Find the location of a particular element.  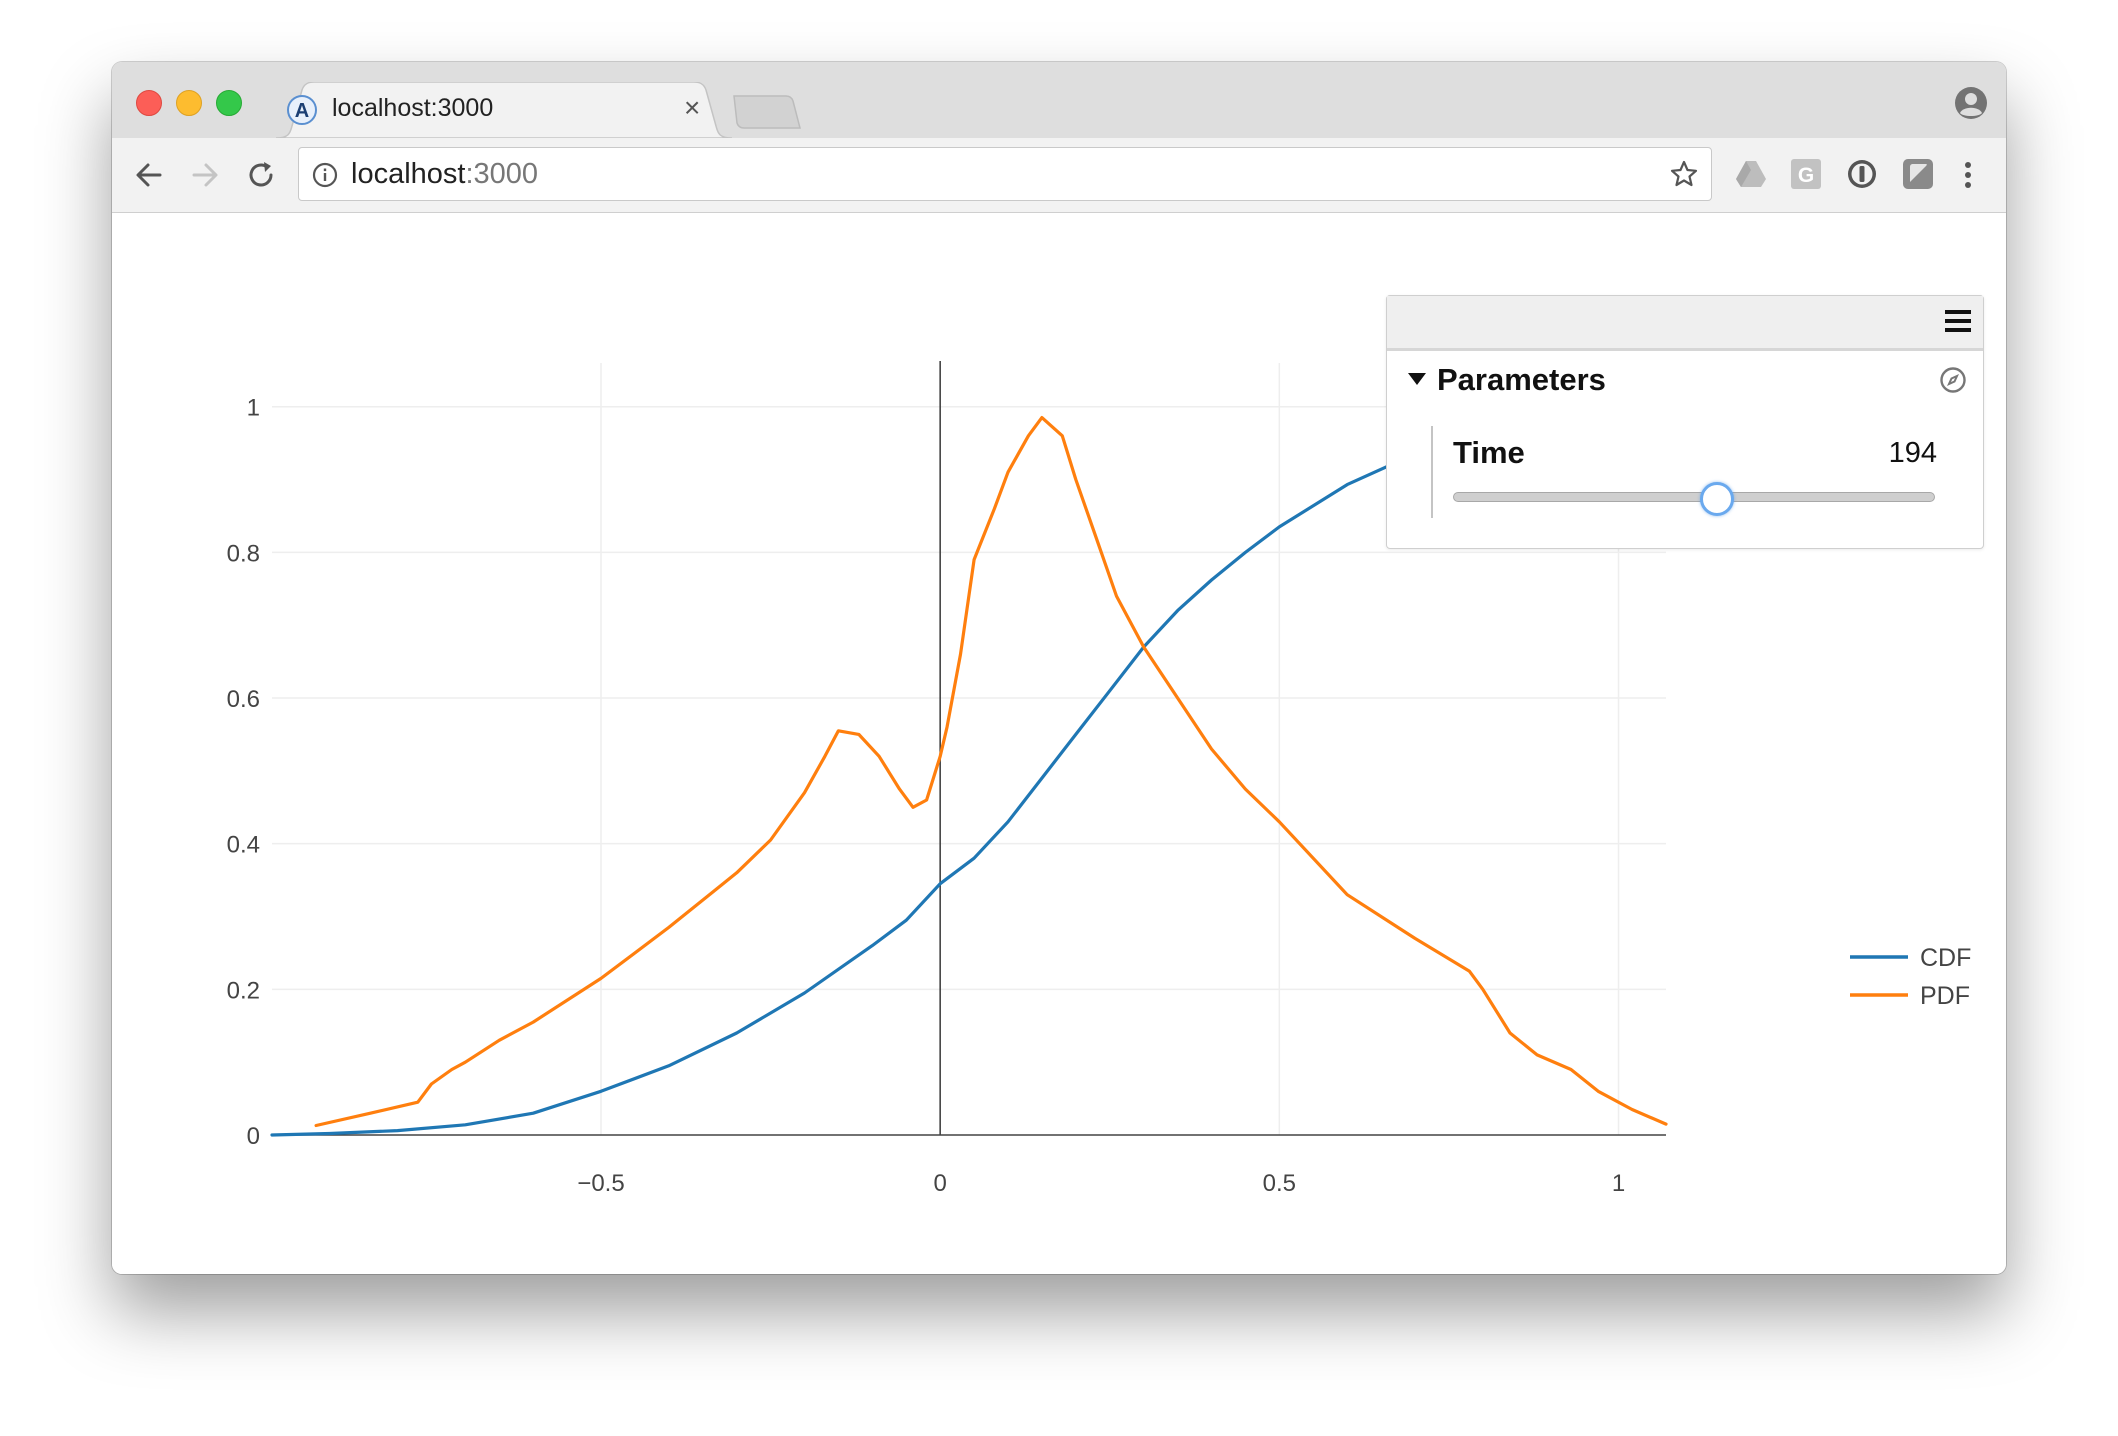

bookmark-star-icon is located at coordinates (1684, 174).